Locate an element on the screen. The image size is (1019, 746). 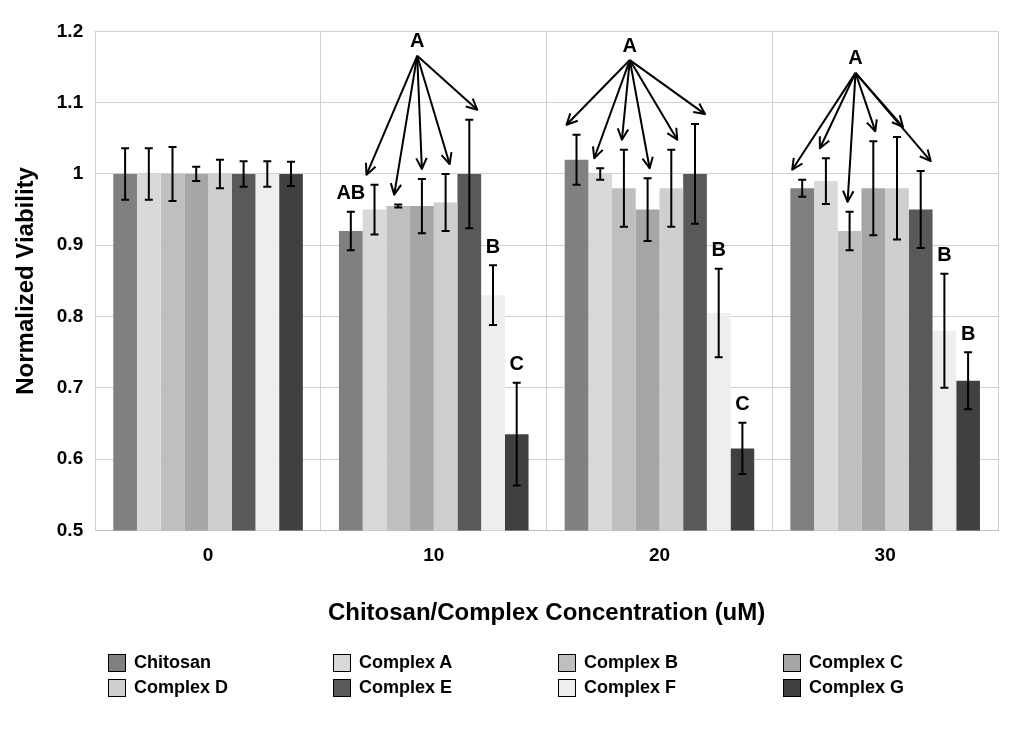
legend-label: Complex D is located at coordinates (181, 687).